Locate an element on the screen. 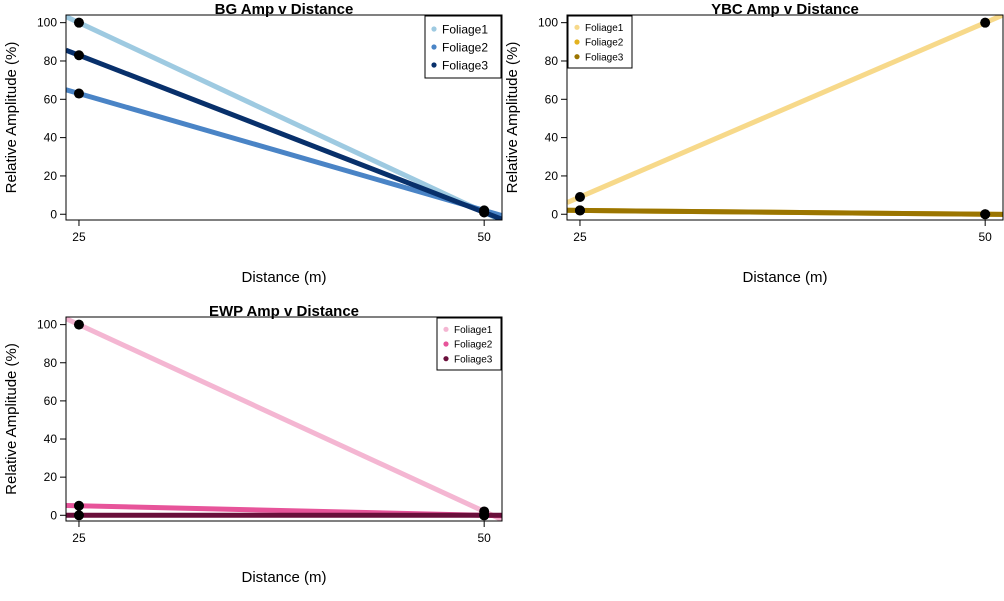 The height and width of the screenshot is (601, 1004). chart-title: BG Amp v Distance is located at coordinates (284, 9).